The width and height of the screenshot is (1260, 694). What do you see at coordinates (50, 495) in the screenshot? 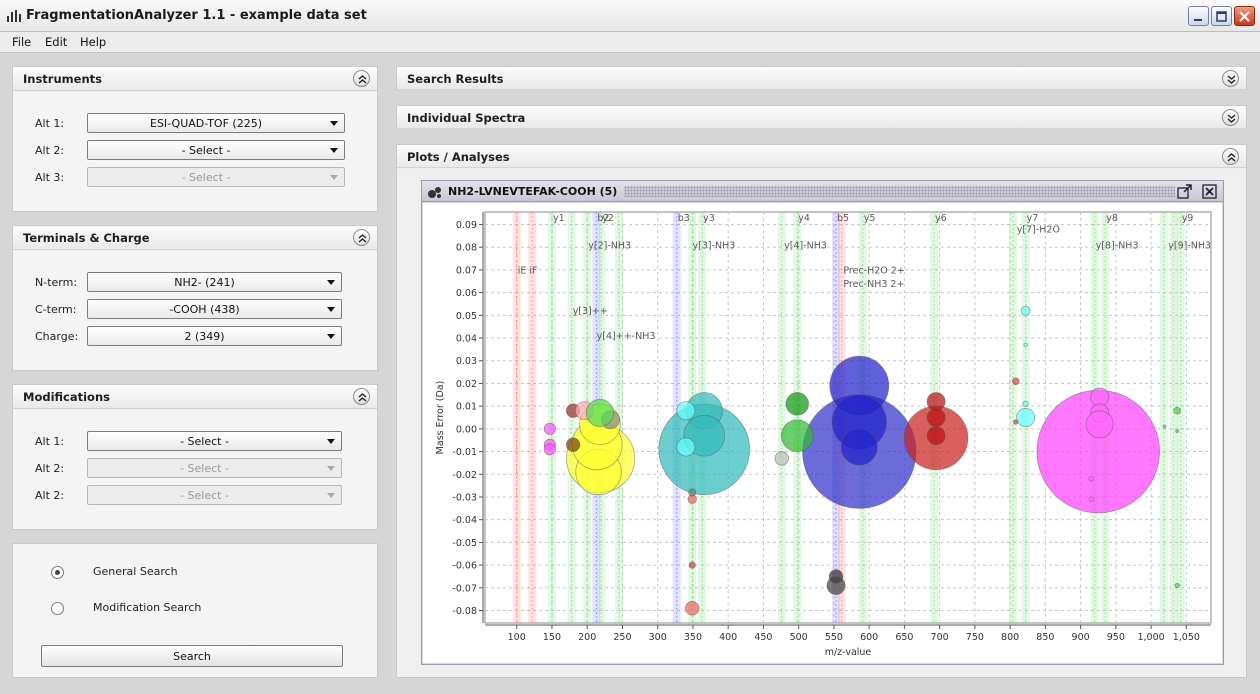
I see `modification-alt3-label: Alt 2:` at bounding box center [50, 495].